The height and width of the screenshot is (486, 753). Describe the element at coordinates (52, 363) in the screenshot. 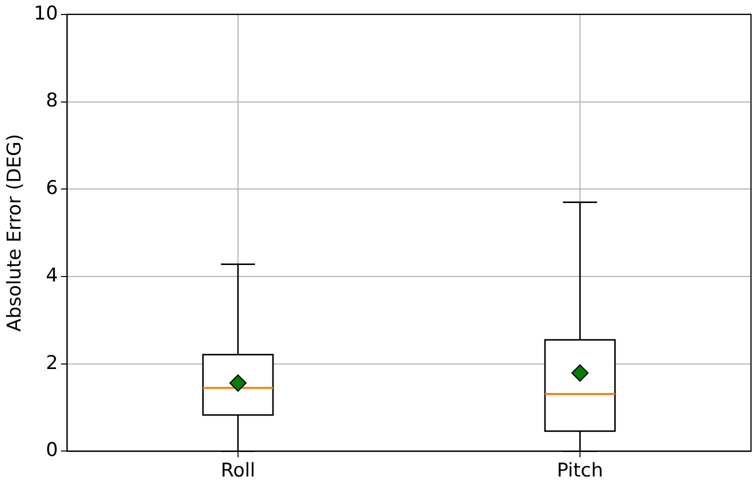

I see `y-tick-label: 2` at that location.